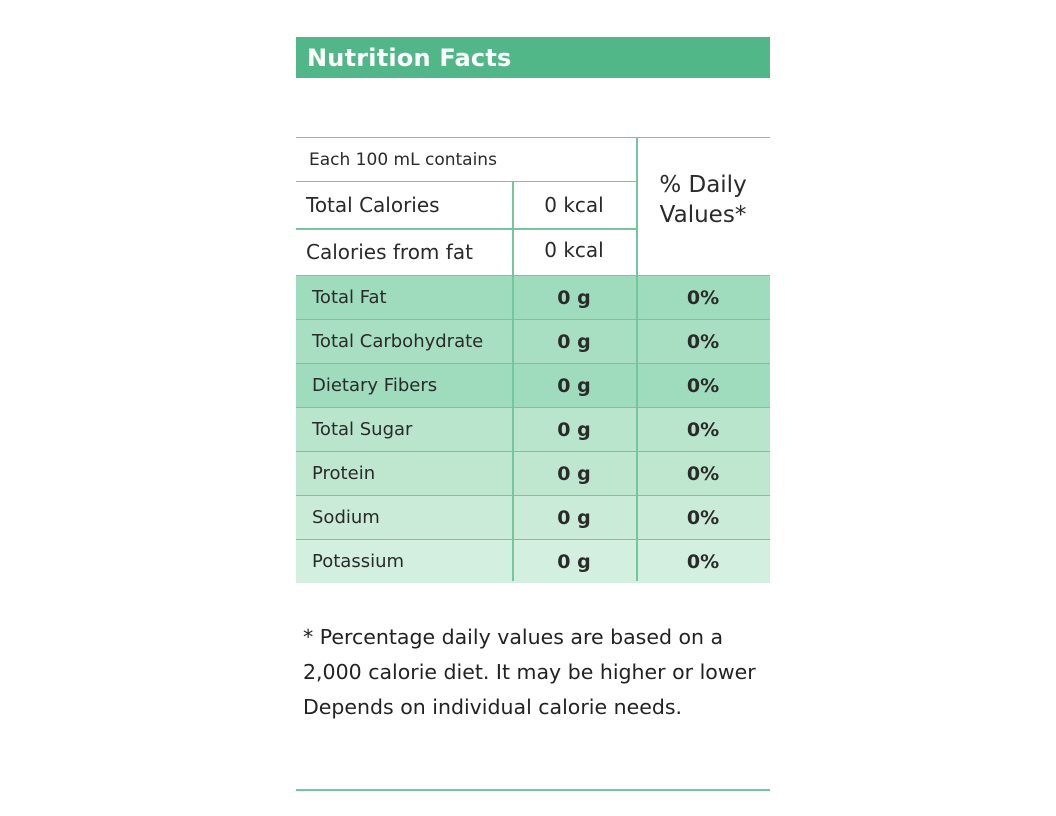  Describe the element at coordinates (533, 385) in the screenshot. I see `nutrient-row: Dietary Fibers 0 g 0%` at that location.